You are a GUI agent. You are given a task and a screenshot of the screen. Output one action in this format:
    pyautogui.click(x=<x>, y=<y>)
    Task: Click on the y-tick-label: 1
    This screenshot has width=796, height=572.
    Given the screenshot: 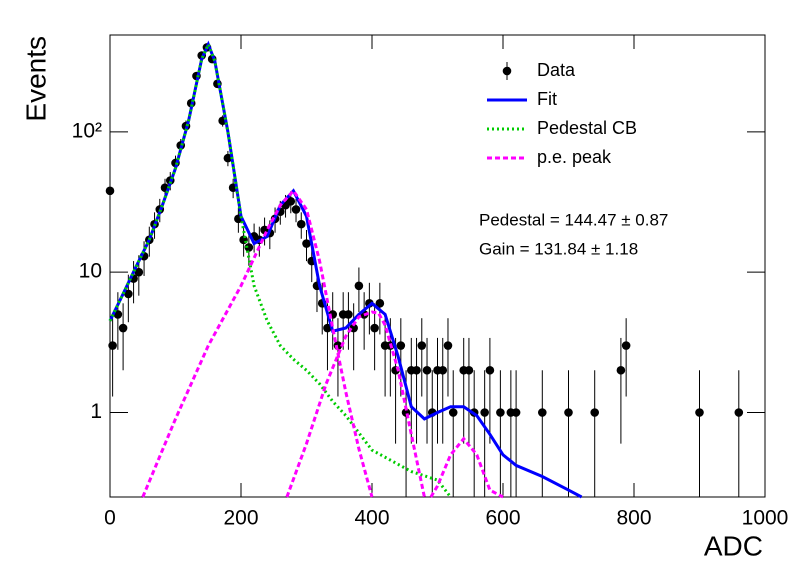 What is the action you would take?
    pyautogui.click(x=96, y=411)
    